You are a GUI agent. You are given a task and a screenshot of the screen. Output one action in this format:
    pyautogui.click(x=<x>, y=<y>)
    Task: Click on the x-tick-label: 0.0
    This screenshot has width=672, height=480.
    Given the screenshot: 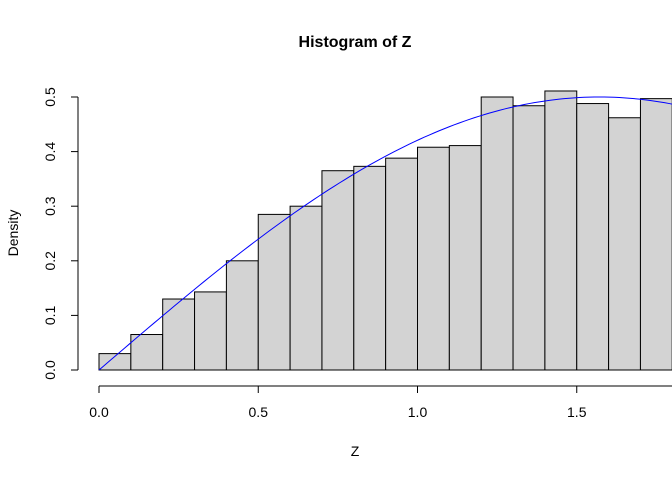 What is the action you would take?
    pyautogui.click(x=99, y=412)
    